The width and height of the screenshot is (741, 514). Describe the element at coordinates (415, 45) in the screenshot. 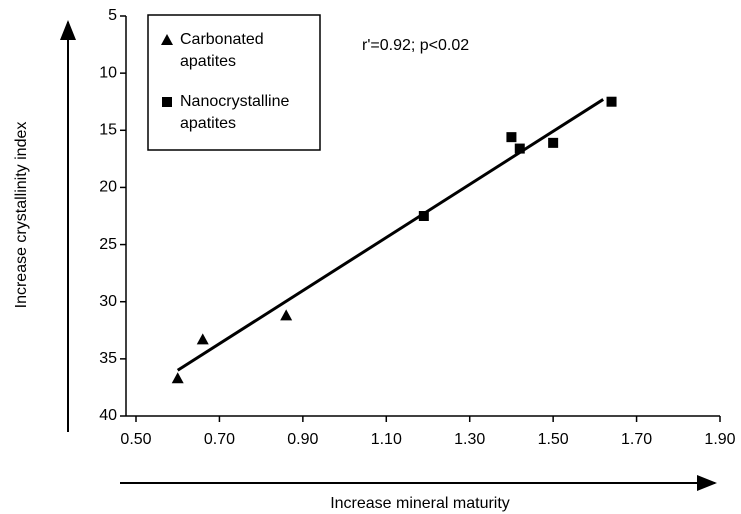

I see `annotation: r'=0.92; p<0.02` at that location.